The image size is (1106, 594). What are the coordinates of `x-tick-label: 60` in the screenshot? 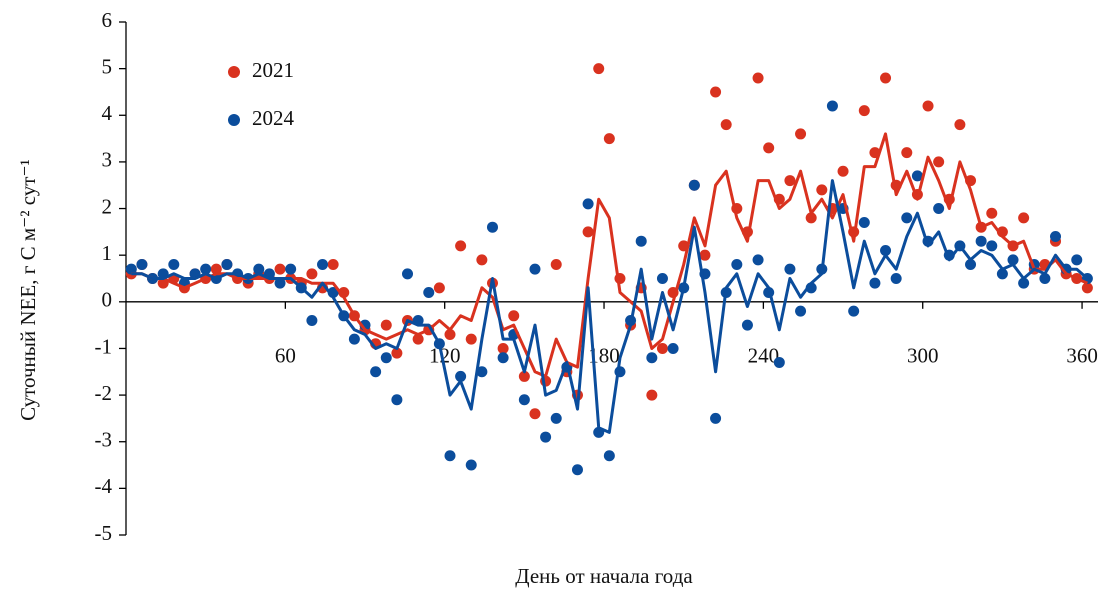 It's located at (285, 356).